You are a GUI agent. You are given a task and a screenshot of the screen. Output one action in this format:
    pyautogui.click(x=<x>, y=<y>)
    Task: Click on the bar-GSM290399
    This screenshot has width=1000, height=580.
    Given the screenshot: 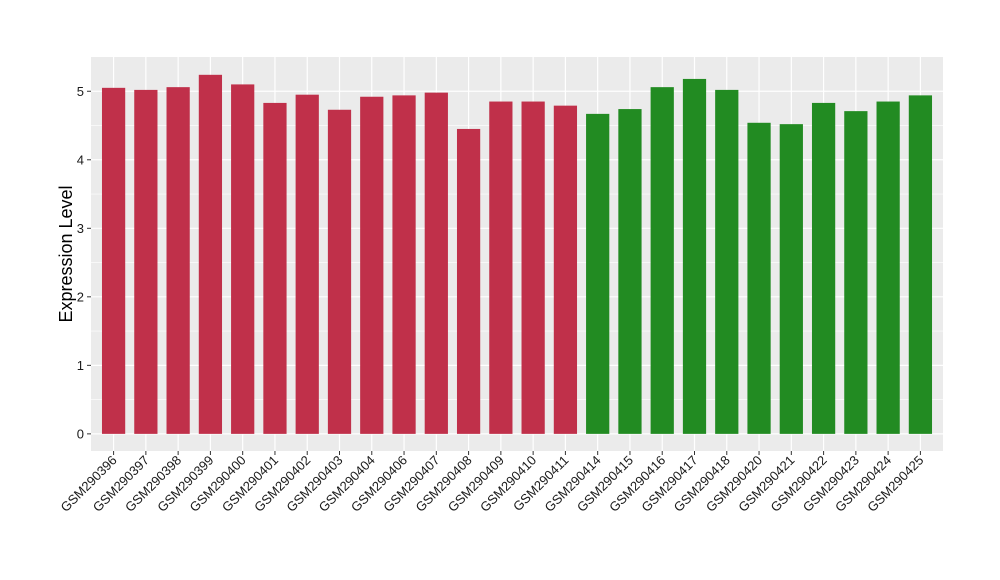 What is the action you would take?
    pyautogui.click(x=210, y=254)
    